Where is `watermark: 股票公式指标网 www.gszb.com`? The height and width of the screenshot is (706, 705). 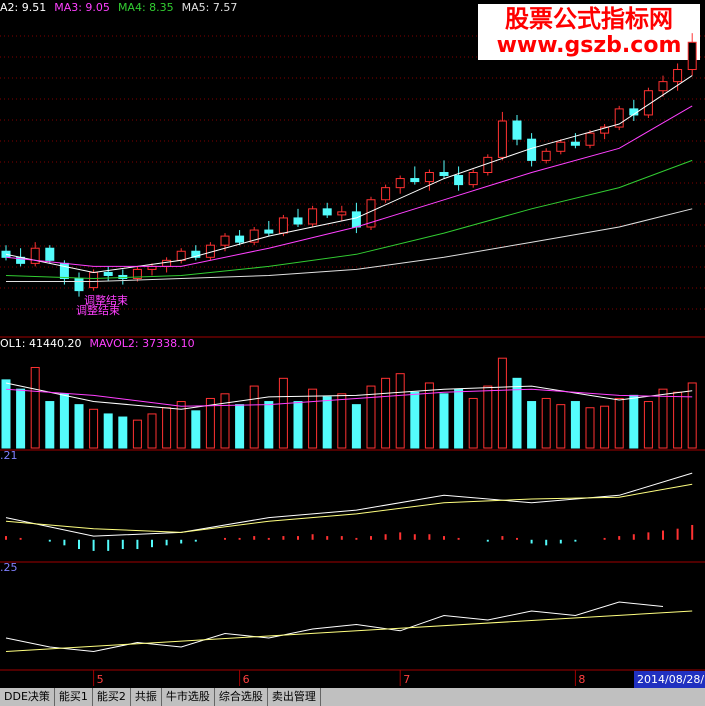 watermark: 股票公式指标网 www.gszb.com is located at coordinates (589, 32).